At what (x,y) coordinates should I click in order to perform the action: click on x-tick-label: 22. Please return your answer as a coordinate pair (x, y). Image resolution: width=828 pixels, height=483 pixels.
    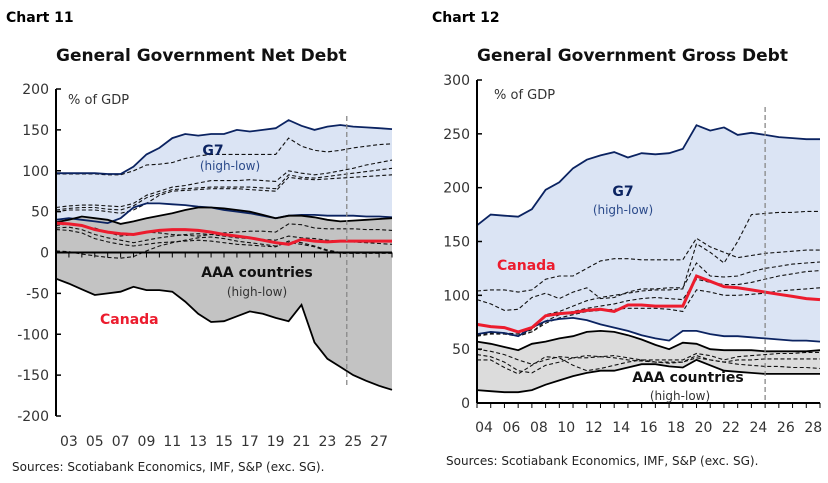
    Looking at the image, I should click on (731, 428).